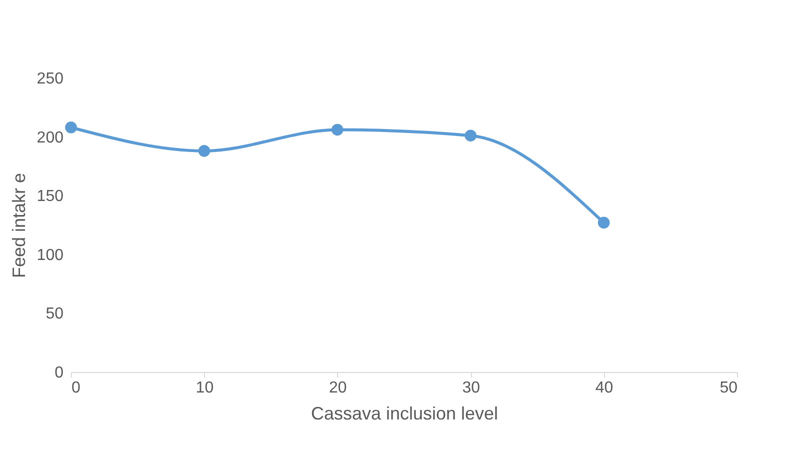 The width and height of the screenshot is (803, 461). I want to click on y-tick-label: 100, so click(50, 255).